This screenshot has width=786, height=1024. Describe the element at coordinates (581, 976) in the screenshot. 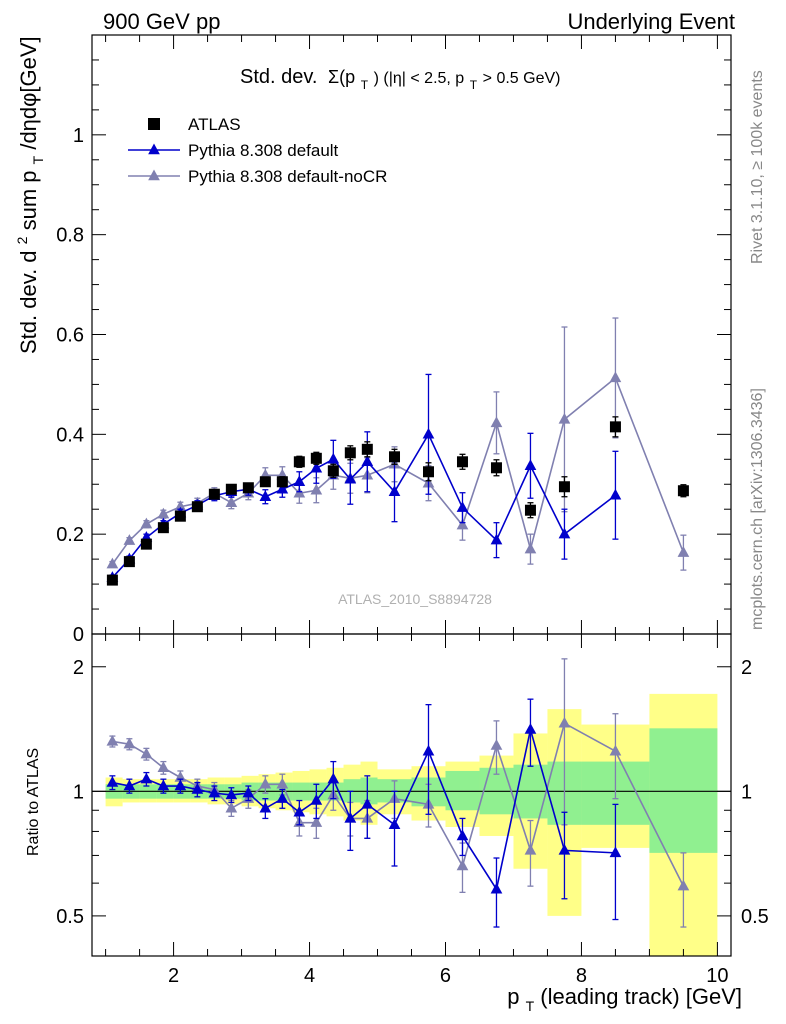

I see `x-tick-label: 8` at that location.